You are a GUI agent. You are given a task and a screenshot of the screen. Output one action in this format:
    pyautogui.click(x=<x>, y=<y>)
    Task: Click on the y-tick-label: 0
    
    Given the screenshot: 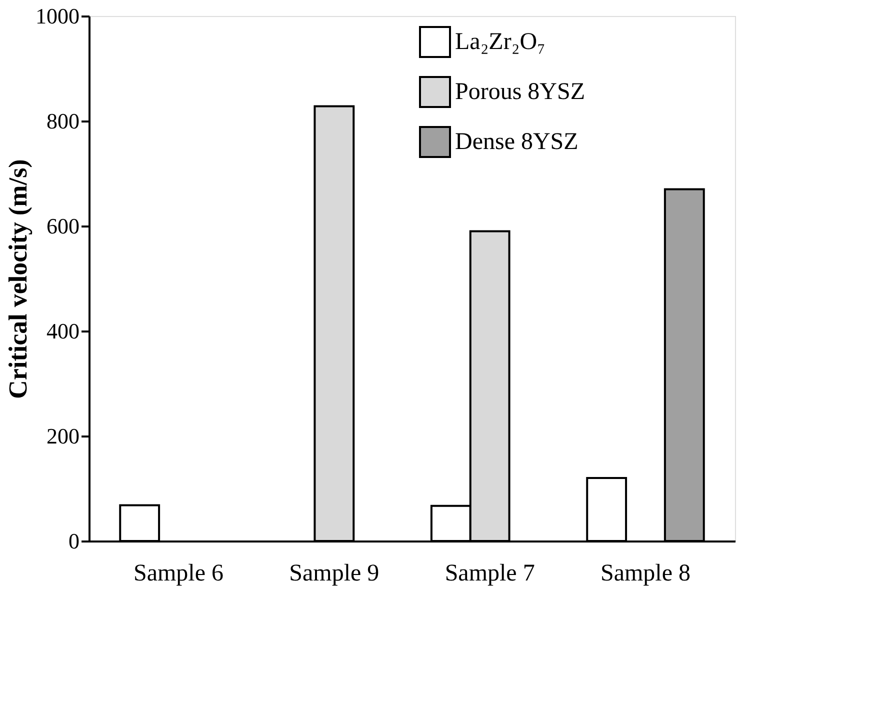 What is the action you would take?
    pyautogui.click(x=74, y=541)
    